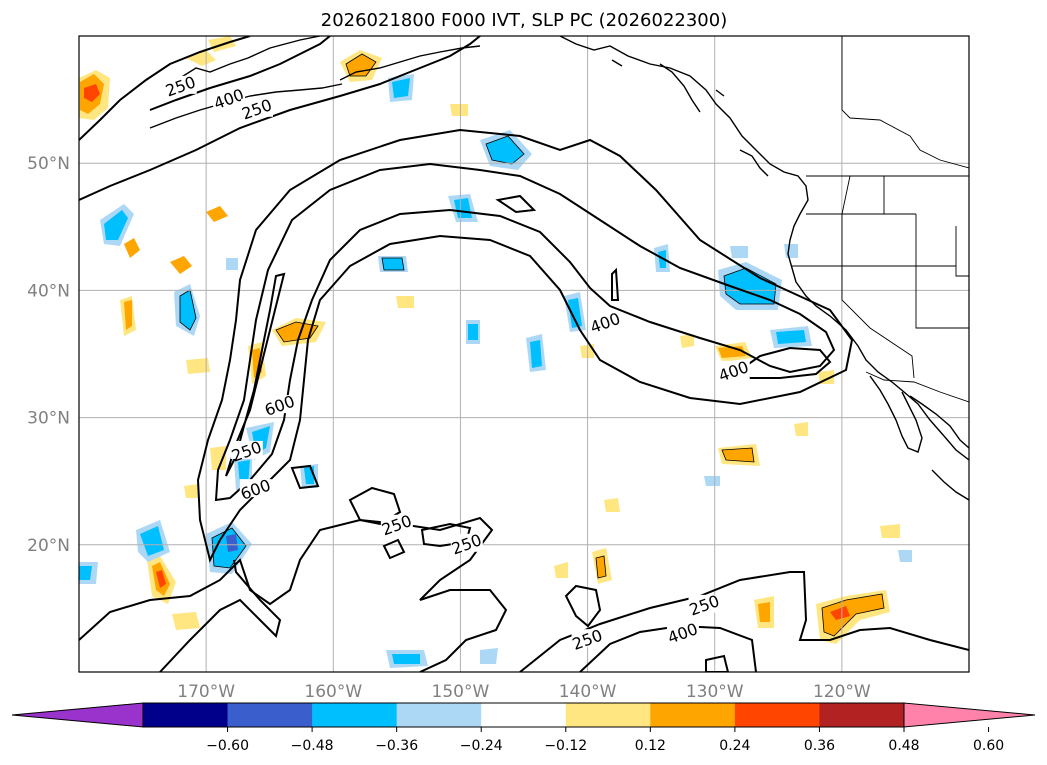 This screenshot has width=1047, height=765. I want to click on contour-250-northwest, so click(280, 118).